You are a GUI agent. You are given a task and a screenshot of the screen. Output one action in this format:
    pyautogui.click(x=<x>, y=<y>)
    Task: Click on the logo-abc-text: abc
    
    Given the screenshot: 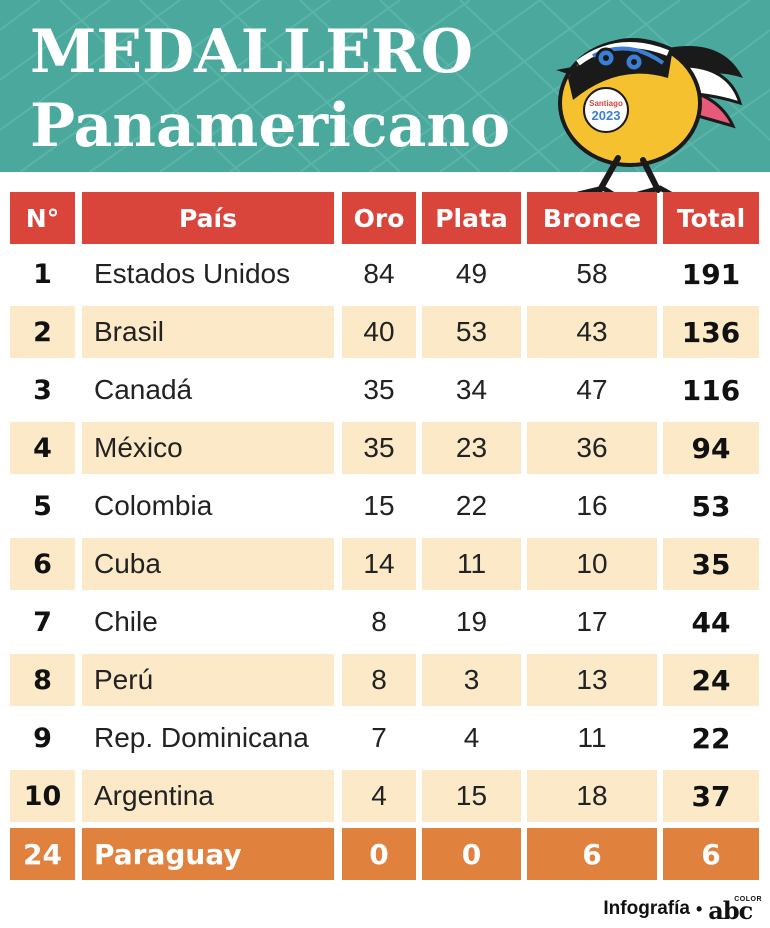 What is the action you would take?
    pyautogui.click(x=730, y=910)
    